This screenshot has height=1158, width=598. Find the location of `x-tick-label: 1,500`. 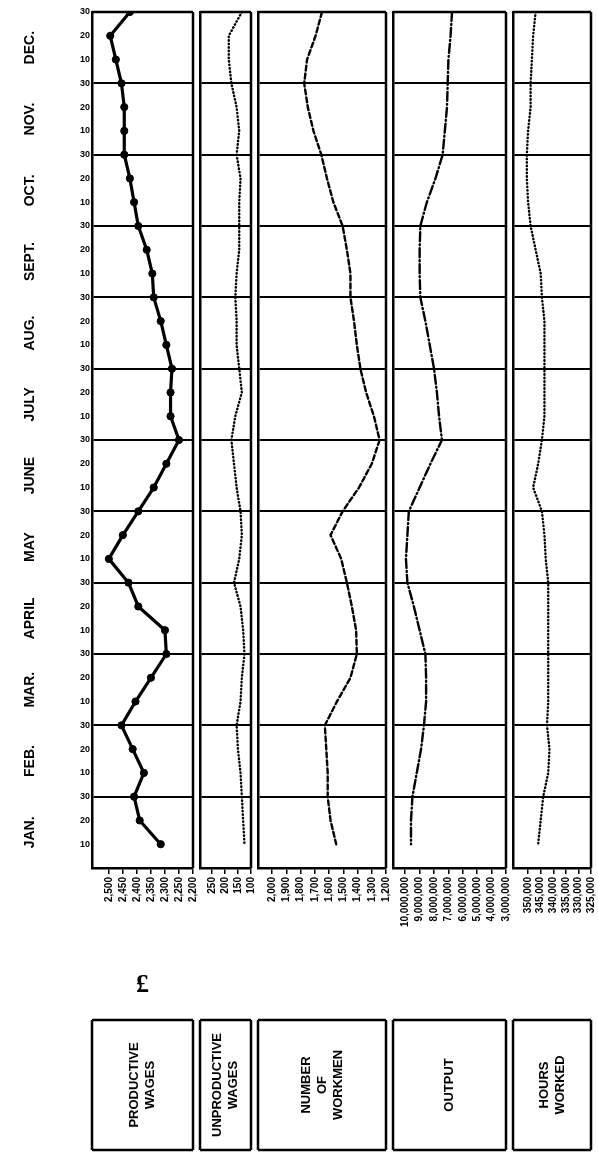

x-tick-label: 1,500 is located at coordinates (343, 889).